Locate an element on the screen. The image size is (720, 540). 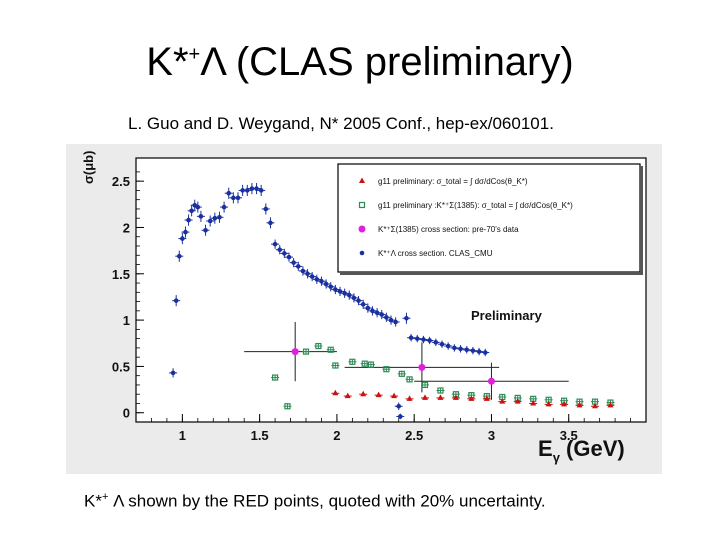
legend-shadow-bottom is located at coordinates (491, 273).